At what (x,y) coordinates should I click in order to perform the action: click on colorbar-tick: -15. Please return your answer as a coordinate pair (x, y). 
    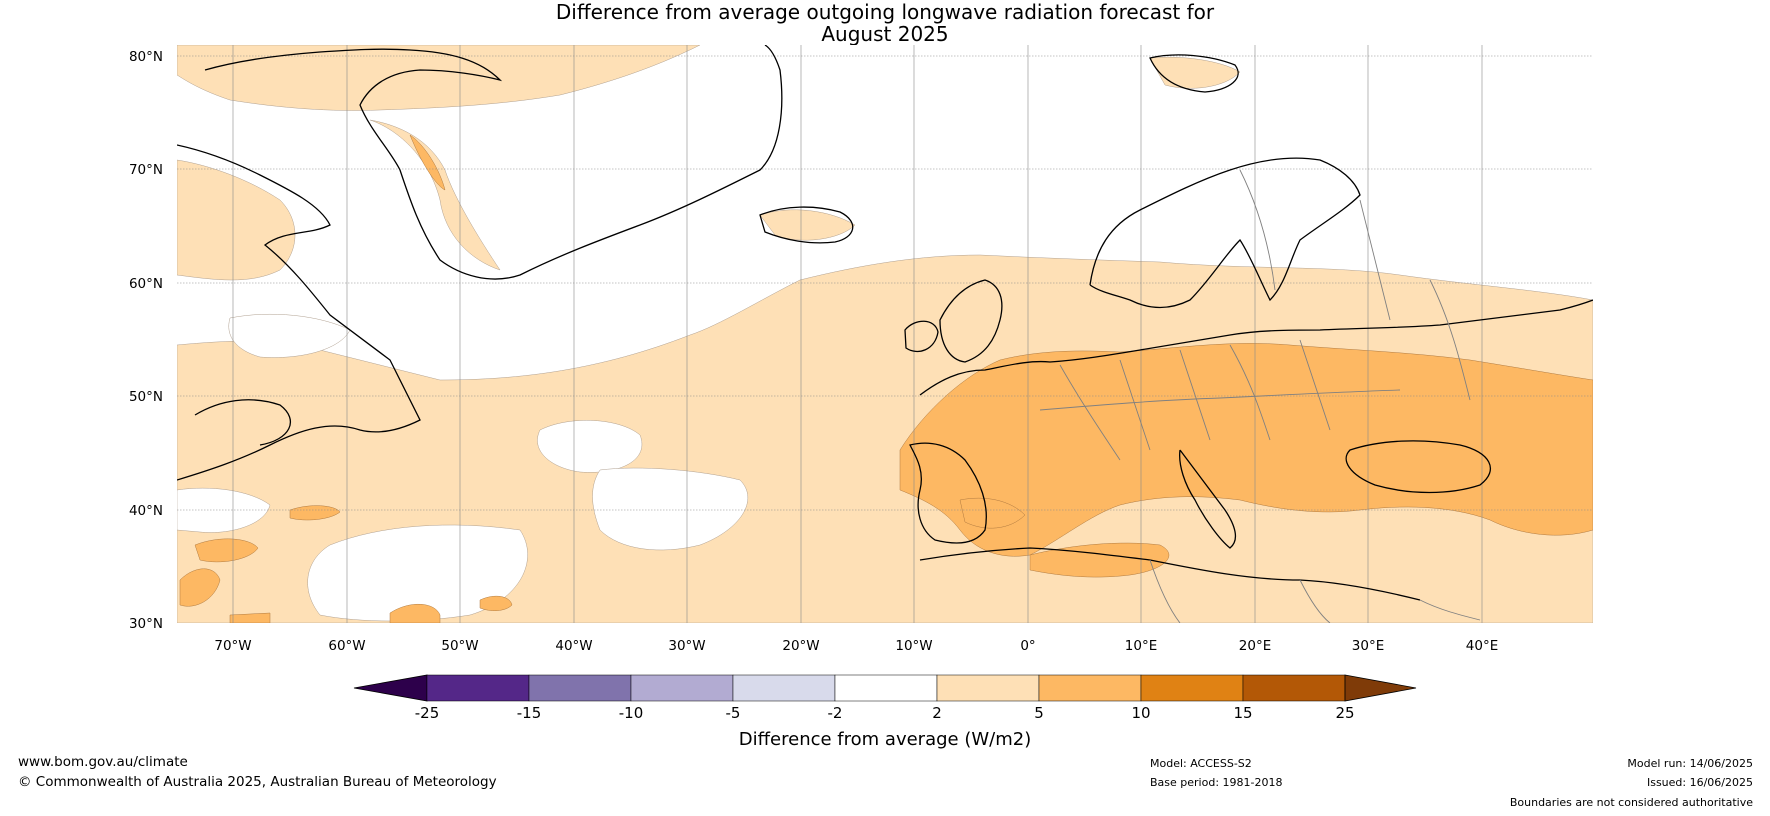
    Looking at the image, I should click on (529, 713).